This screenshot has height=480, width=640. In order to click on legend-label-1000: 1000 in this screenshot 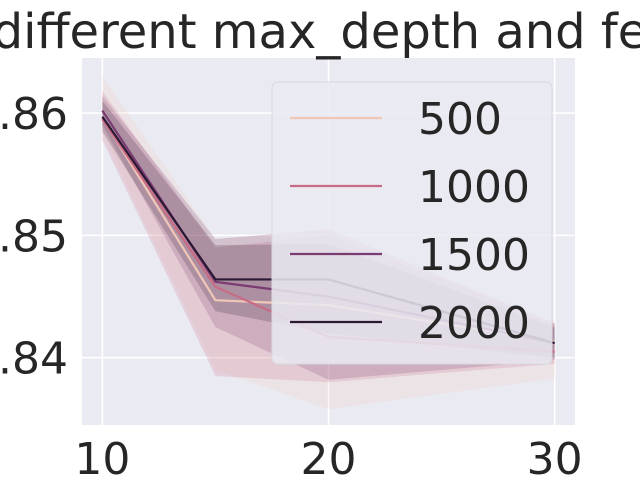, I will do `click(474, 187)`.